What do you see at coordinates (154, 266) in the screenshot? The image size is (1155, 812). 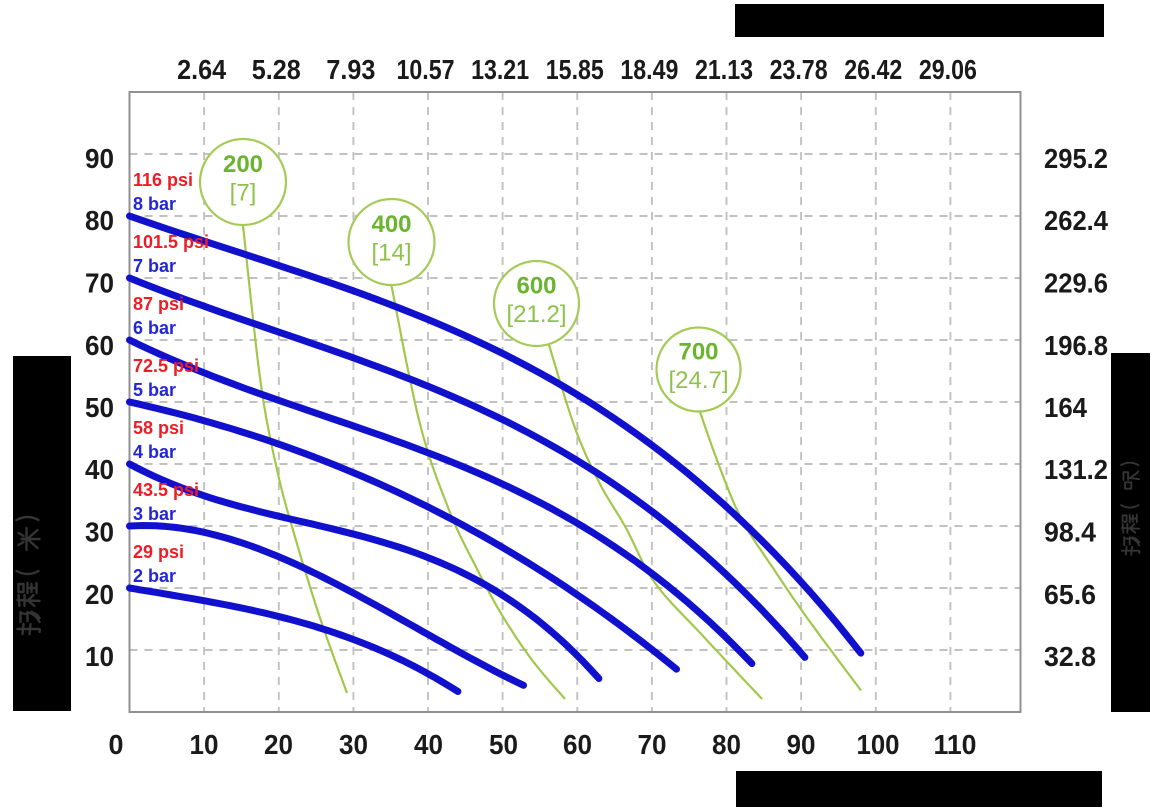 I see `svg-text: 7 bar` at bounding box center [154, 266].